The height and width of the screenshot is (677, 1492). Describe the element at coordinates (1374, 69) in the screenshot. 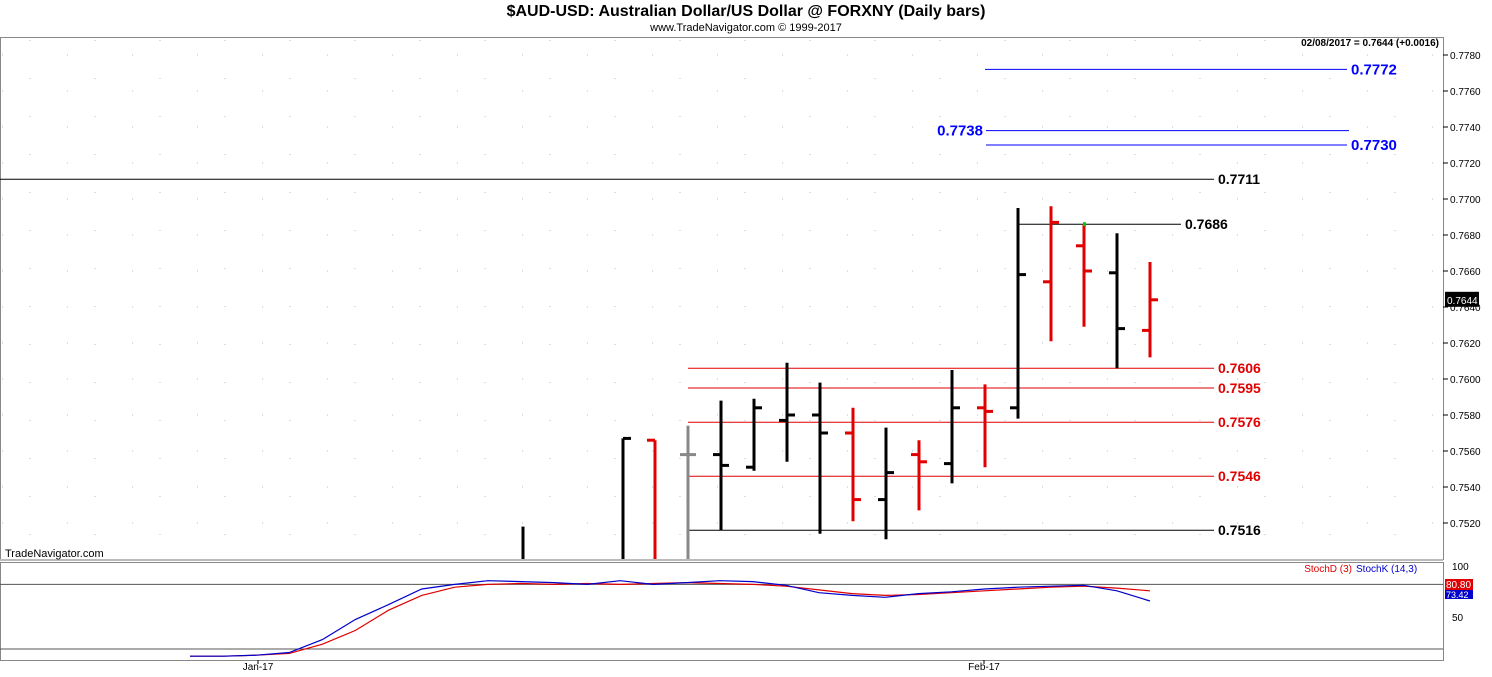

I see `level-label: 0.7772` at that location.